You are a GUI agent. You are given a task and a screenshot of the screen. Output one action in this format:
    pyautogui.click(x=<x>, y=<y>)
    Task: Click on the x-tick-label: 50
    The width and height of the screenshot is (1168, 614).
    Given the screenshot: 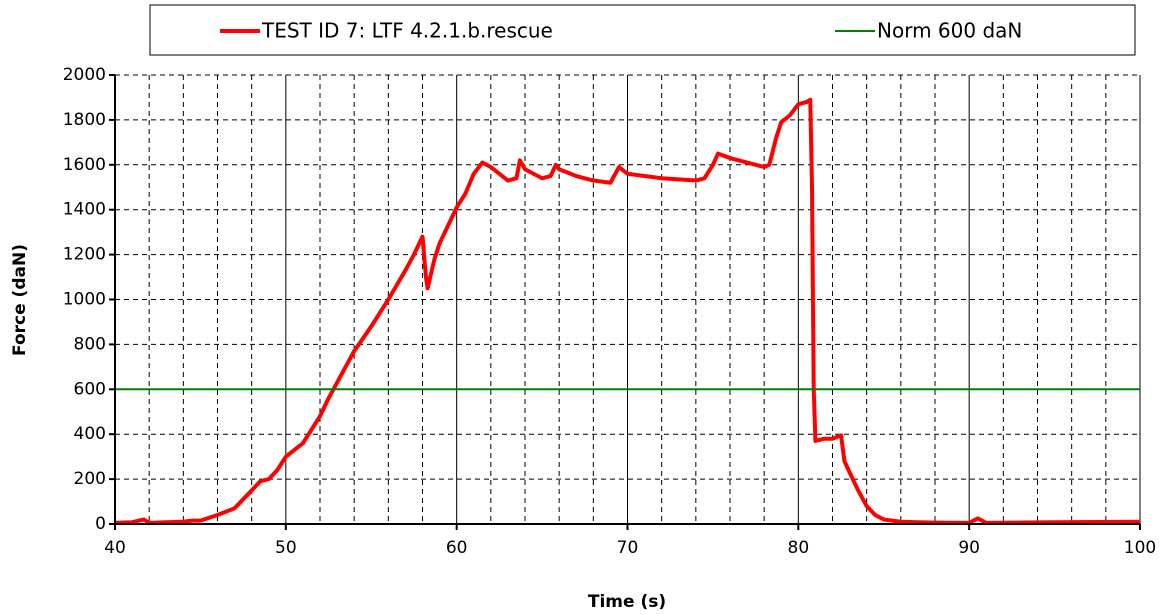 What is the action you would take?
    pyautogui.click(x=286, y=548)
    